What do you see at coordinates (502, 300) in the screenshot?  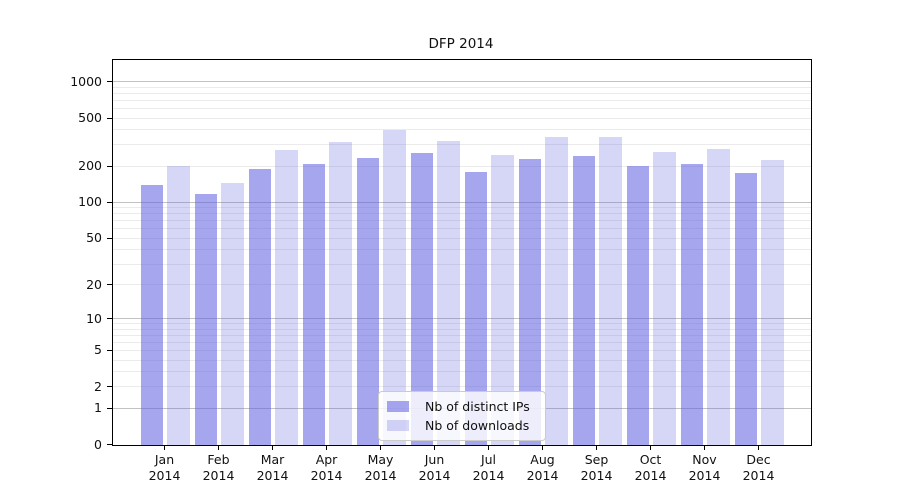 I see `bar-downloads-jul` at bounding box center [502, 300].